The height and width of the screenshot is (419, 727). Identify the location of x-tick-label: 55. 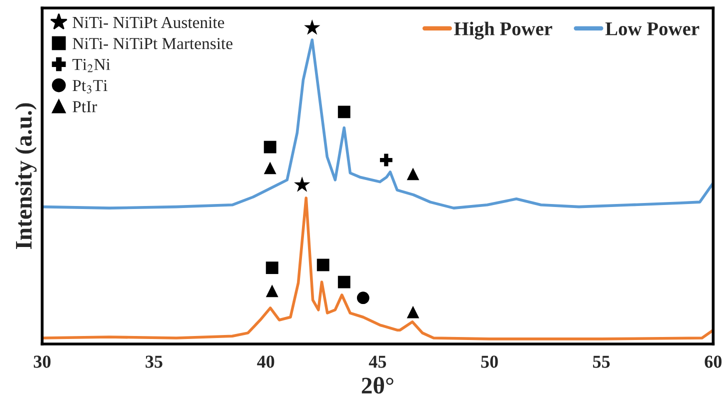
(601, 362).